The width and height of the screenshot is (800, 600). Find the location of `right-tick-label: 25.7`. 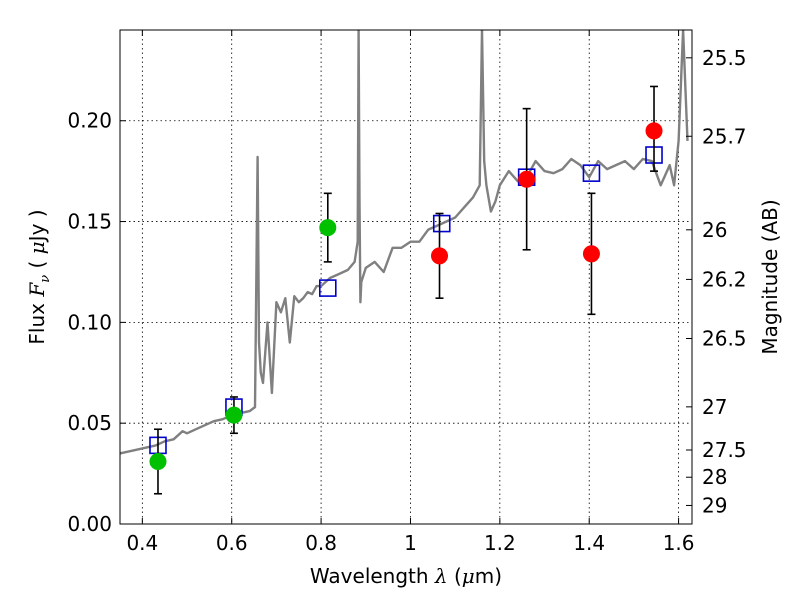

right-tick-label: 25.7 is located at coordinates (724, 136).